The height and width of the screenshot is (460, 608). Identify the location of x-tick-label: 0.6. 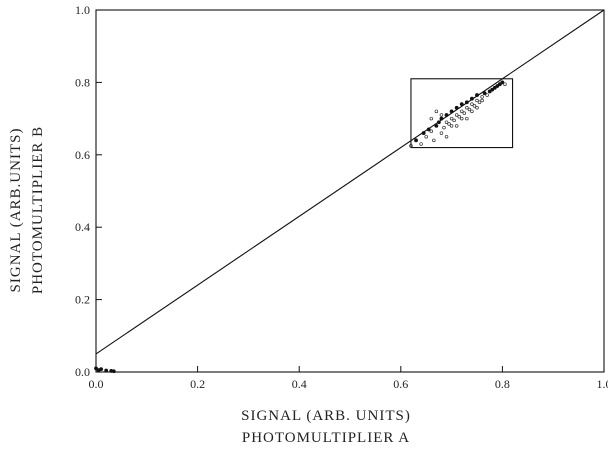
(400, 384).